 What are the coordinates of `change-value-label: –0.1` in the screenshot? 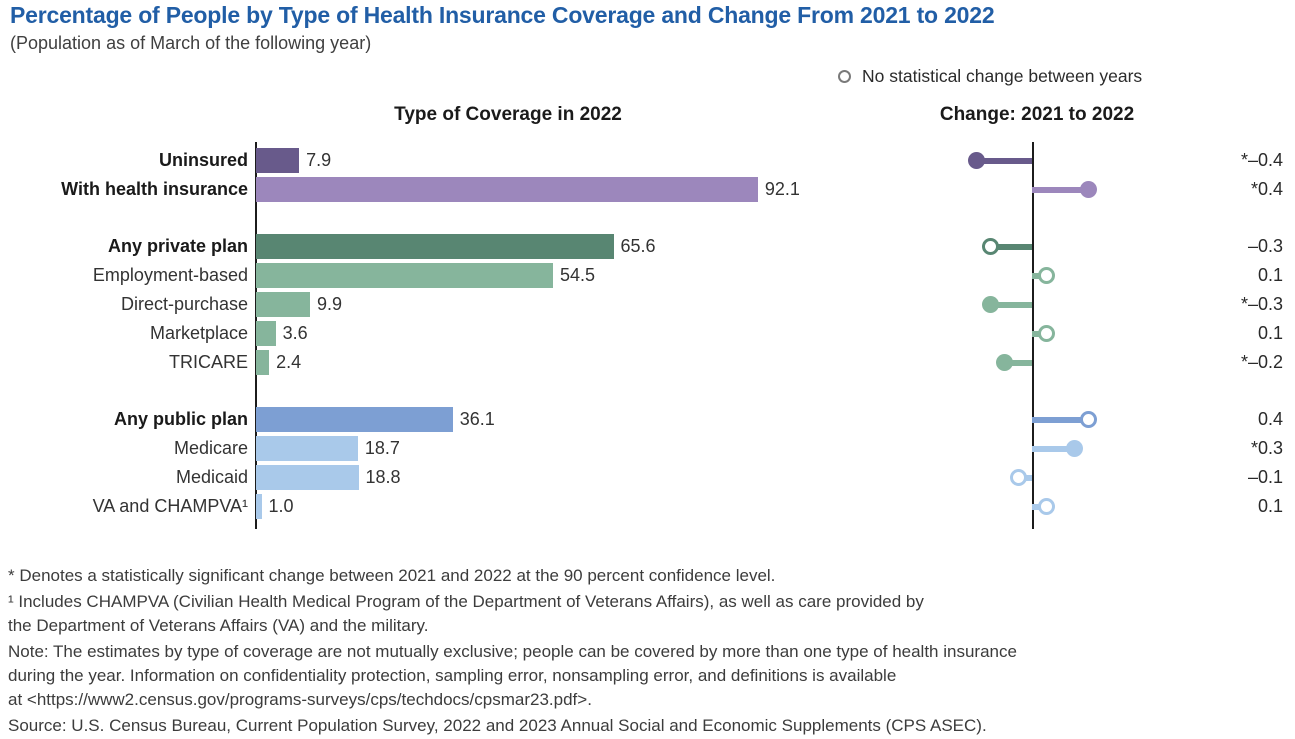 It's located at (1265, 477).